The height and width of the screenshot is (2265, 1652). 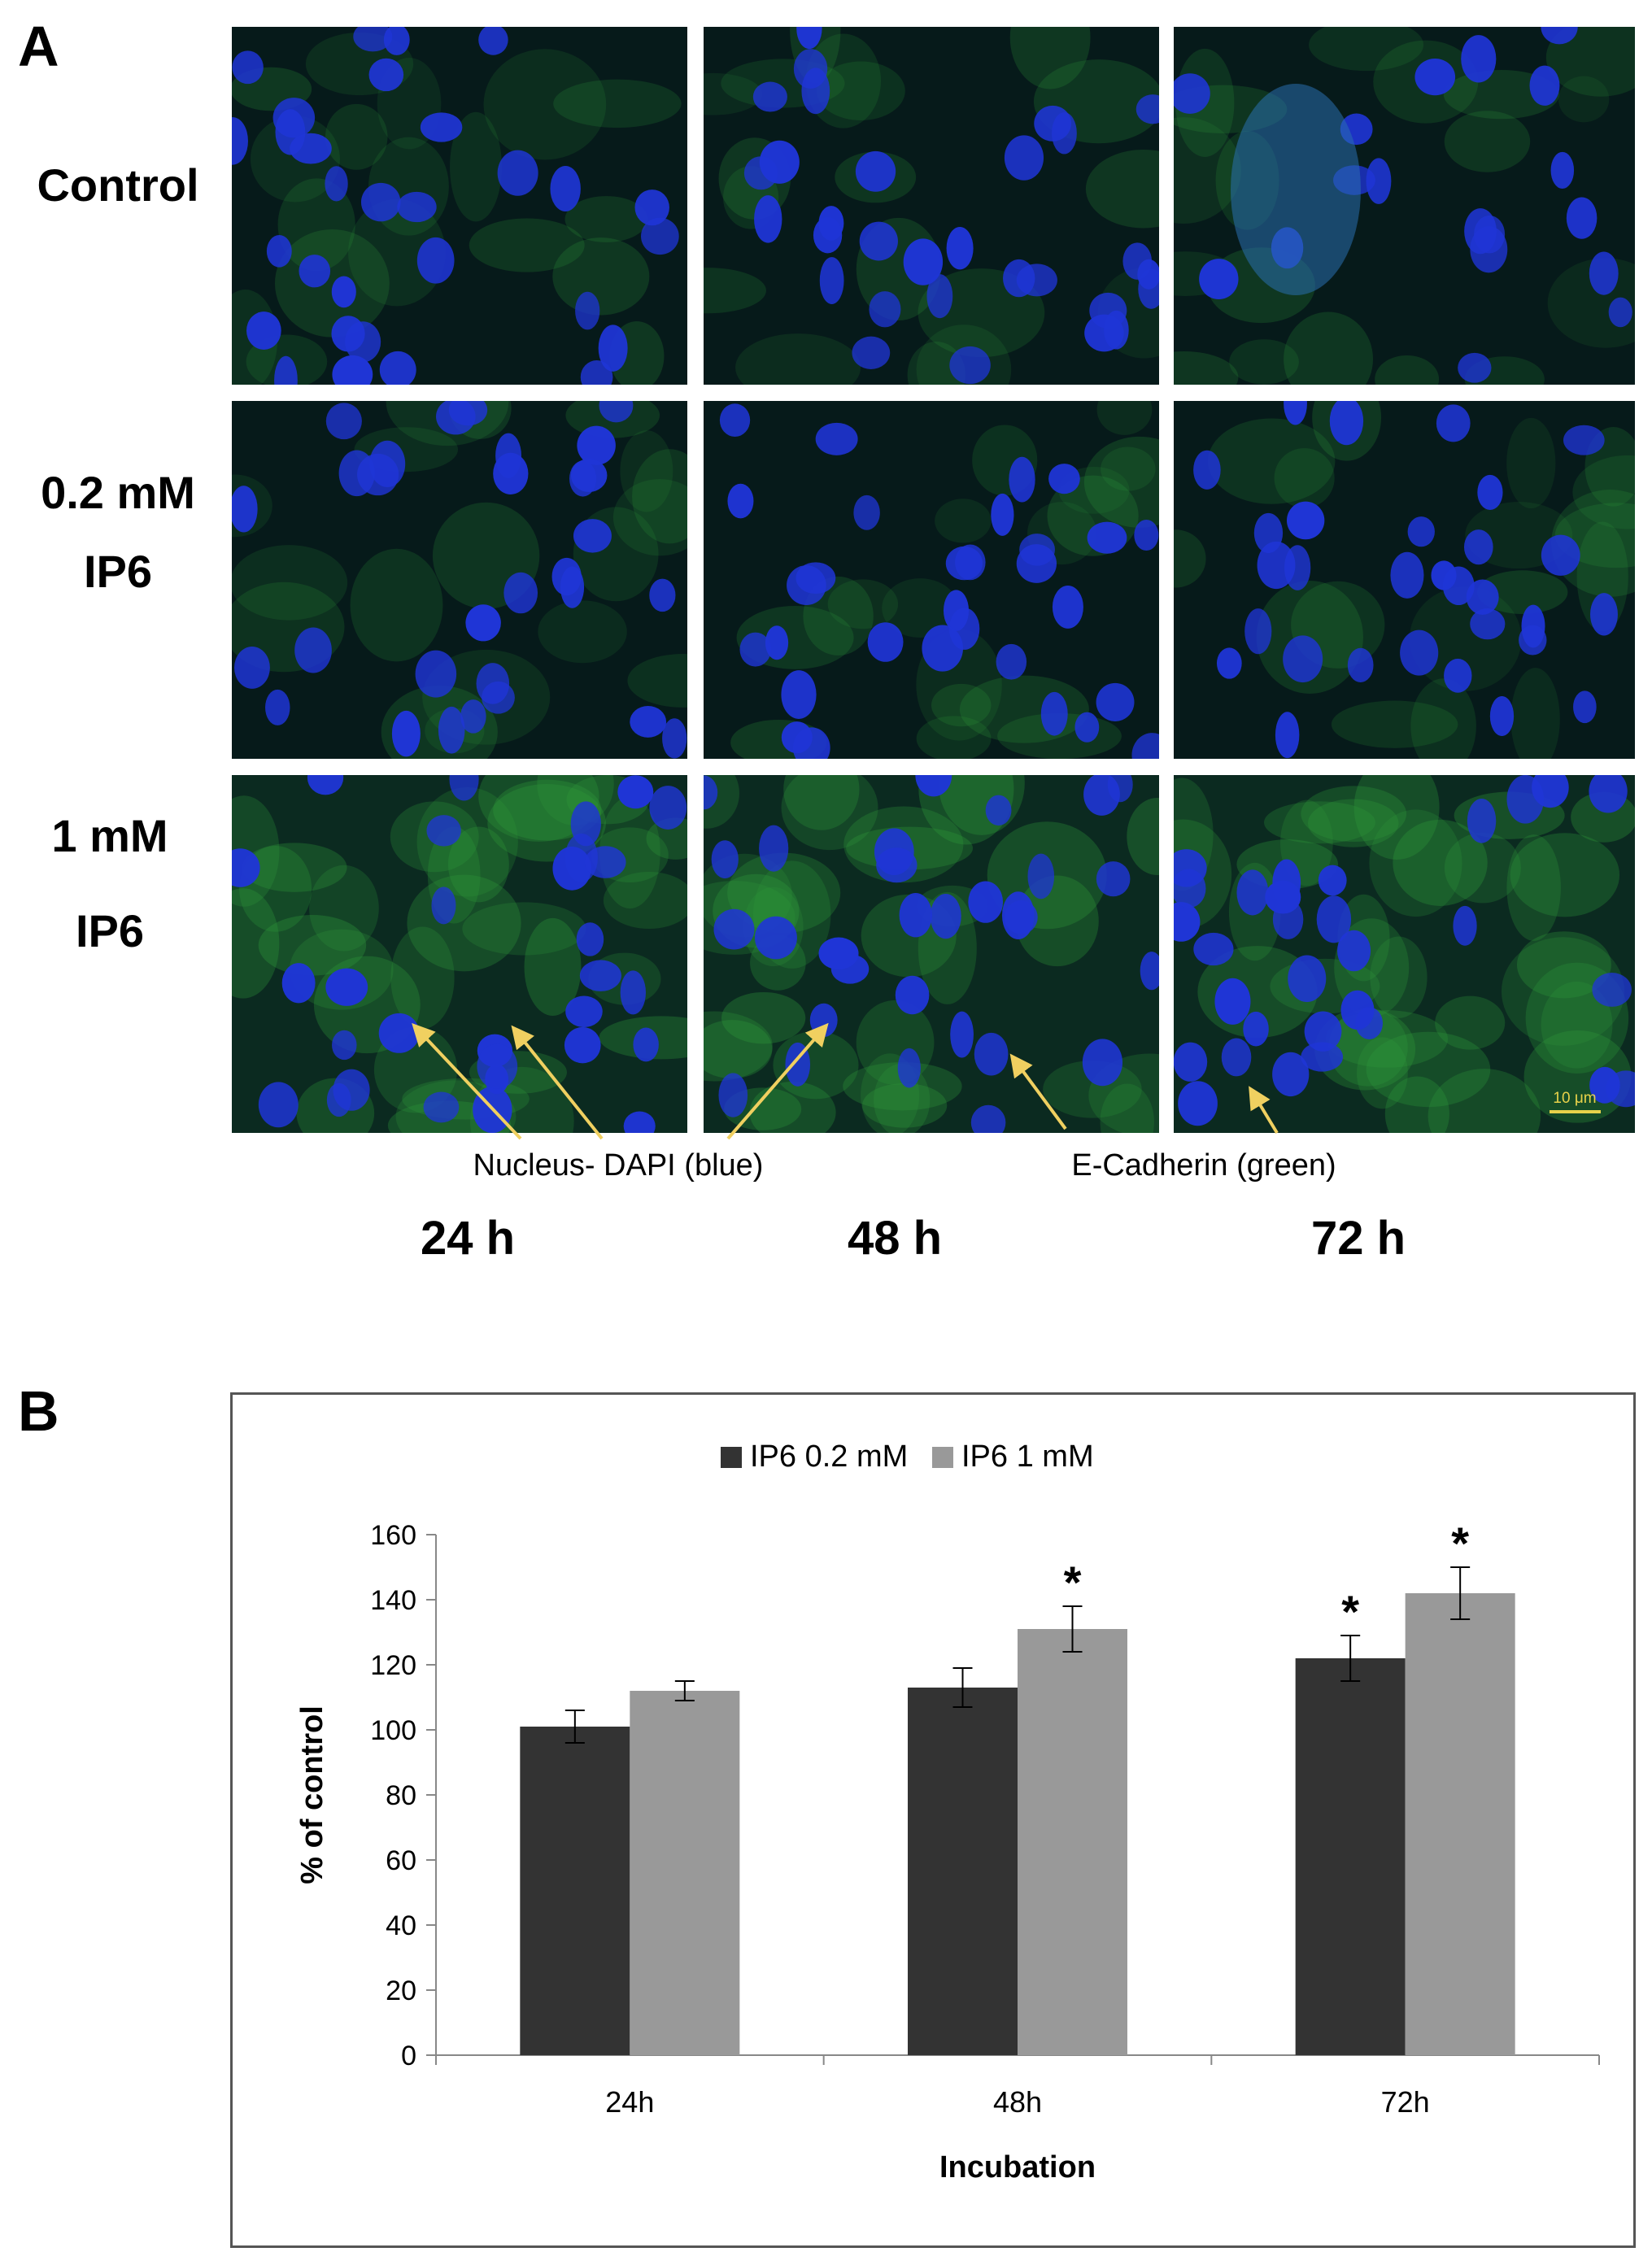 I want to click on row-label-1mm-ip6: IP6, so click(x=110, y=930).